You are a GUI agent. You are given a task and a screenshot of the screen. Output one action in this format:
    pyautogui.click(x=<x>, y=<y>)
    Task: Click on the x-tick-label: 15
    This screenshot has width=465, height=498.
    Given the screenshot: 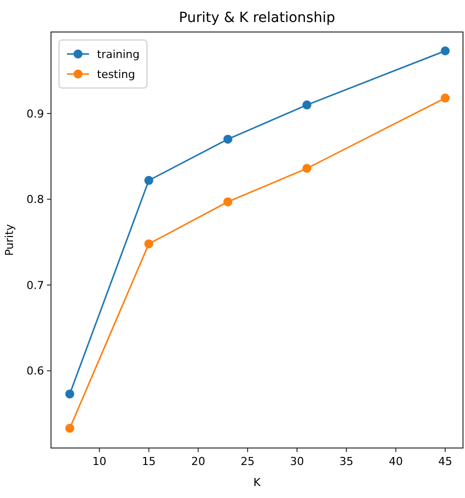 What is the action you would take?
    pyautogui.click(x=149, y=461)
    